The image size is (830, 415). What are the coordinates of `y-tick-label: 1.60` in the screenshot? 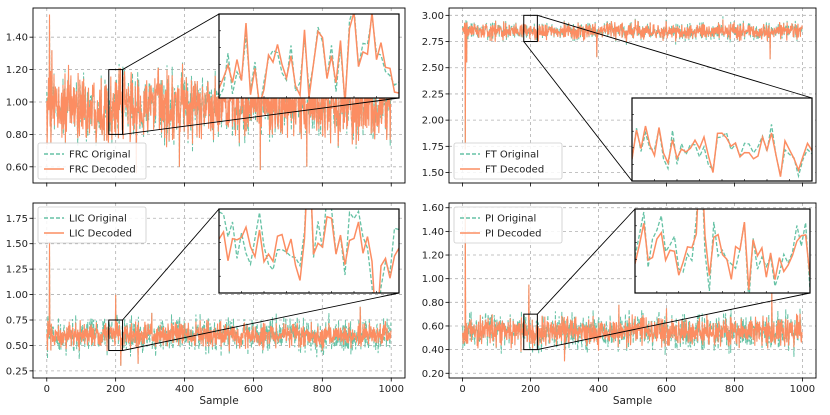 It's located at (433, 208).